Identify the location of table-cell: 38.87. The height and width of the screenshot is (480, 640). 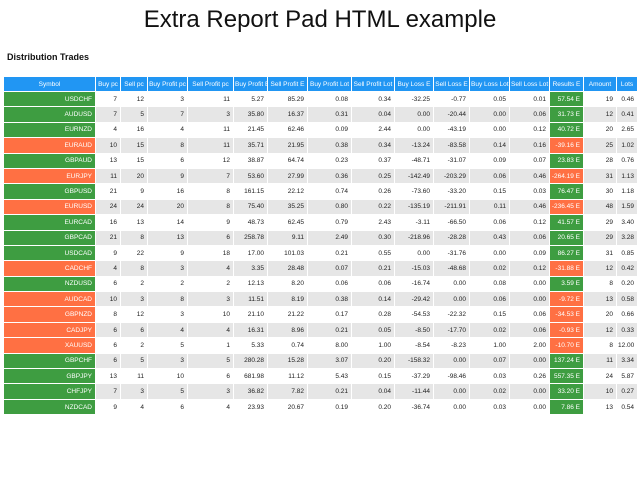
(255, 161).